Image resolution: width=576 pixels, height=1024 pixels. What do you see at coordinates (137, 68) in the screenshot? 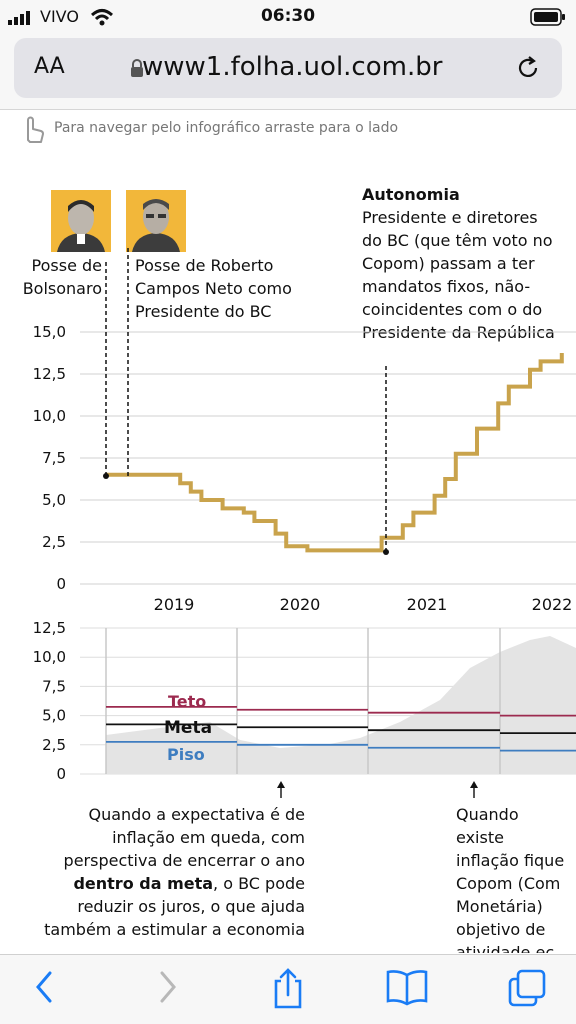
I see `lock-icon` at bounding box center [137, 68].